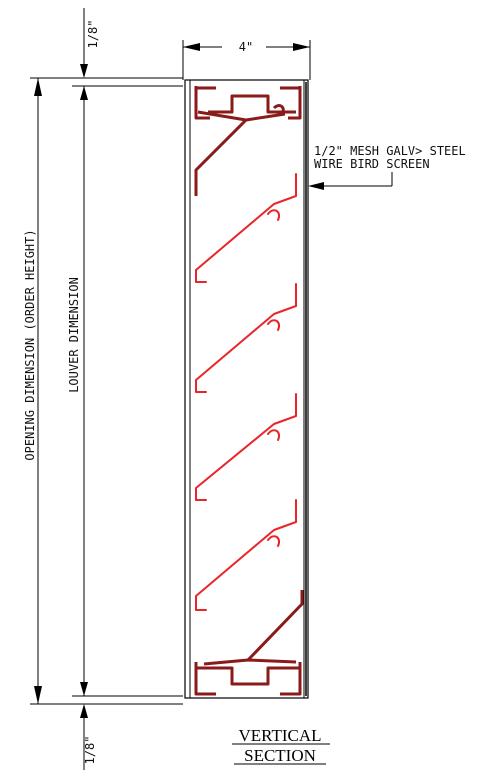  I want to click on bottom-gap-dimension: 1/8", so click(88, 726).